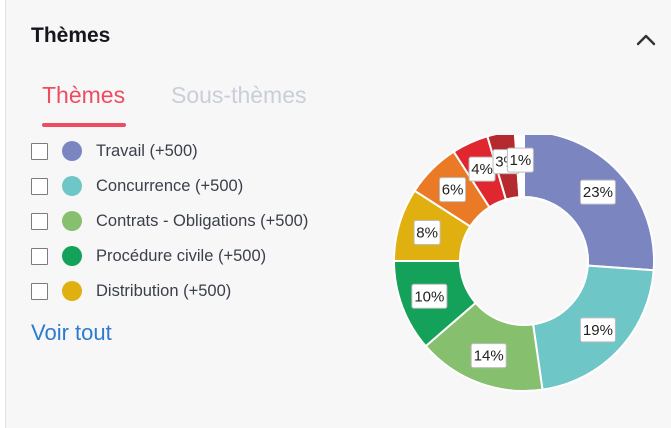 This screenshot has height=428, width=671. I want to click on slice-label: 19%, so click(597, 330).